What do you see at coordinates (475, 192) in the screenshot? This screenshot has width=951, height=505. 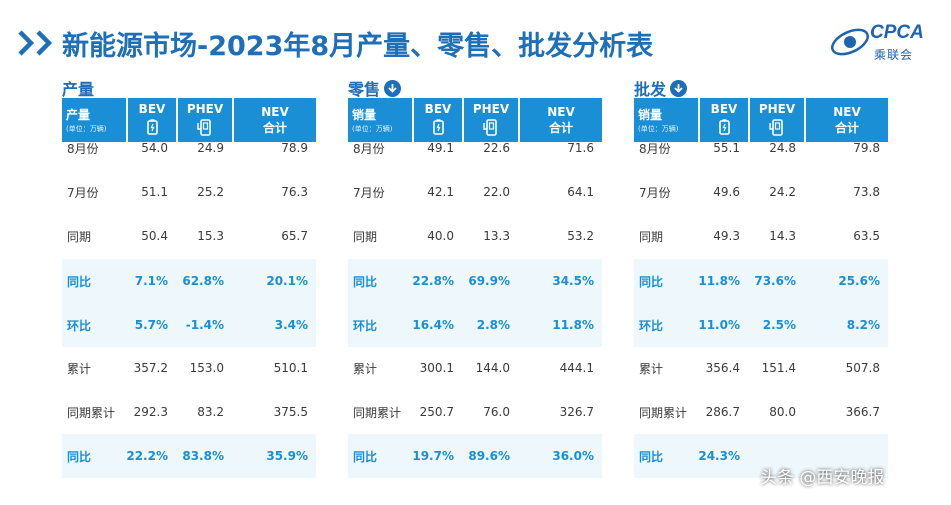 I see `table-row: 7月份 42.1 22.0 64.1` at bounding box center [475, 192].